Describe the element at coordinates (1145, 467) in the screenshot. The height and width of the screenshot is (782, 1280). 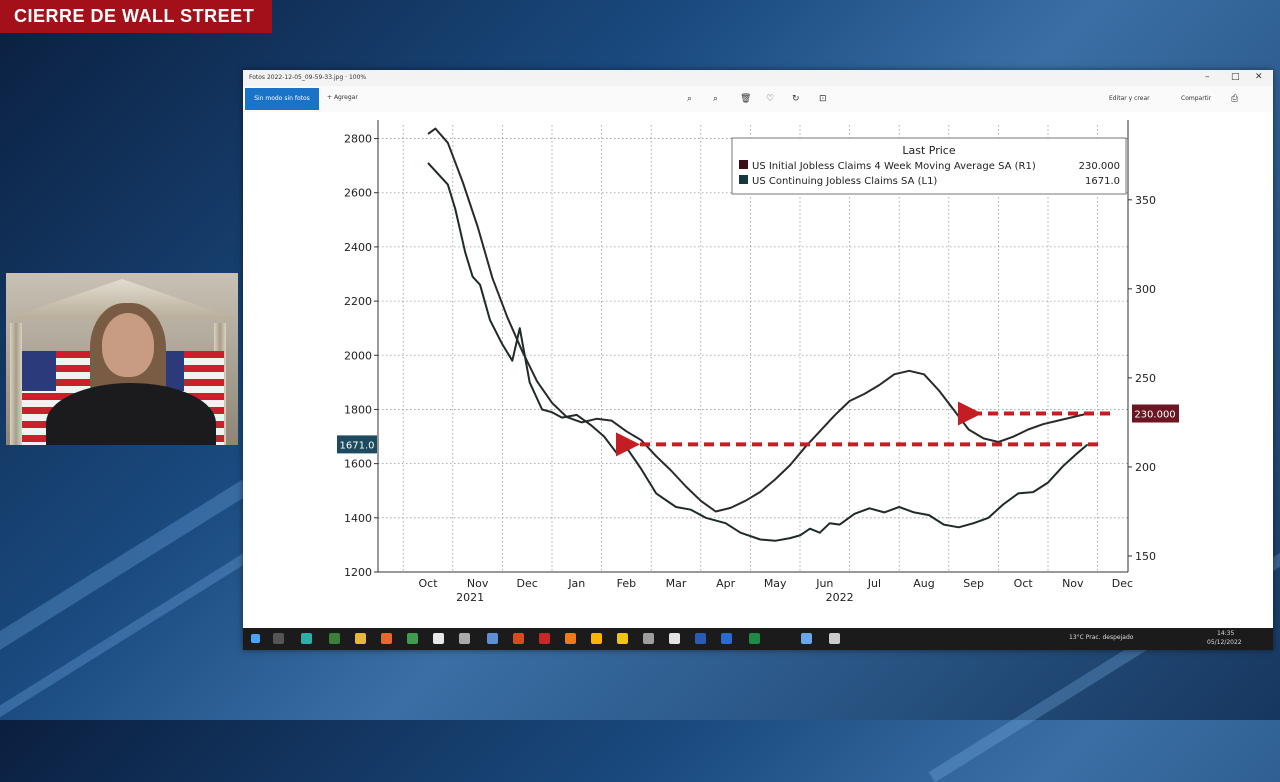
I see `right-tick-label: 200` at that location.